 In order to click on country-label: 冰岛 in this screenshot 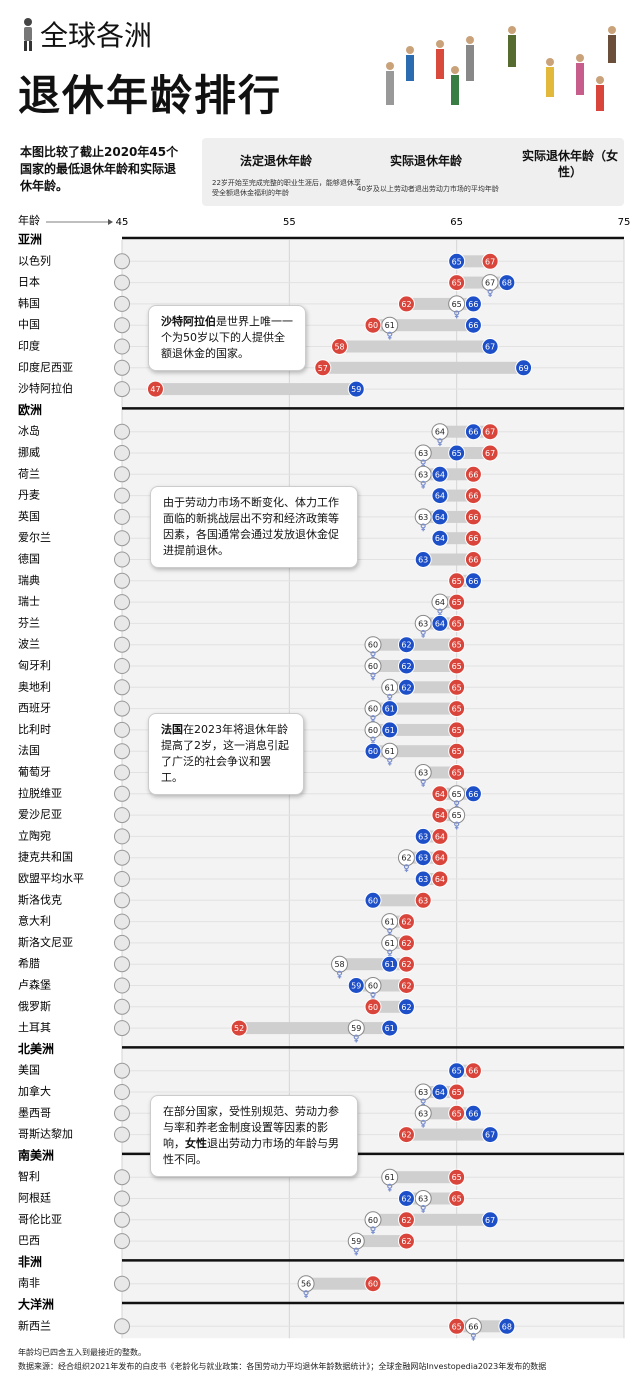, I will do `click(29, 431)`.